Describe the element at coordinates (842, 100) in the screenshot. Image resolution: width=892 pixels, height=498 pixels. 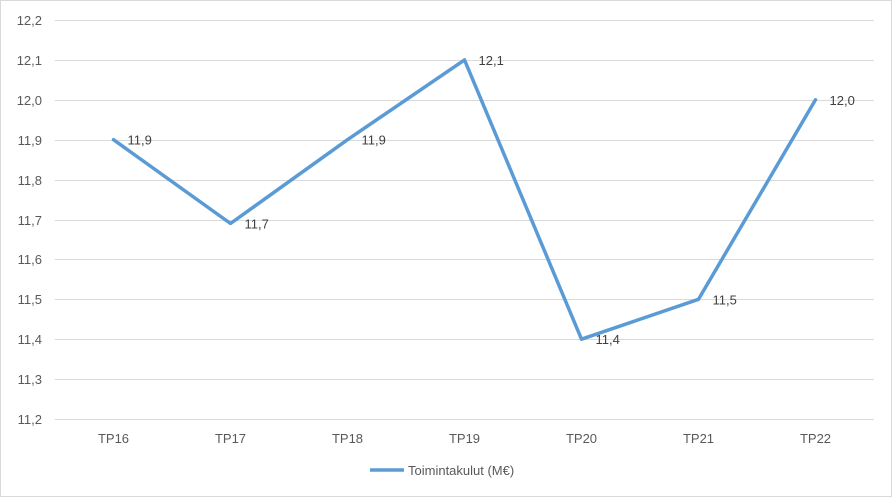
I see `data-label: 12,0` at that location.